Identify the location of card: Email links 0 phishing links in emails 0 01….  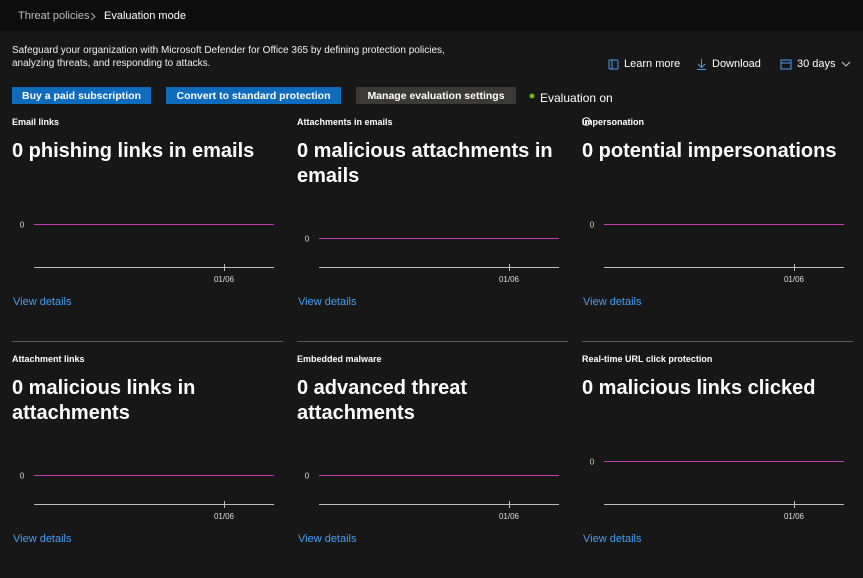
(147, 228).